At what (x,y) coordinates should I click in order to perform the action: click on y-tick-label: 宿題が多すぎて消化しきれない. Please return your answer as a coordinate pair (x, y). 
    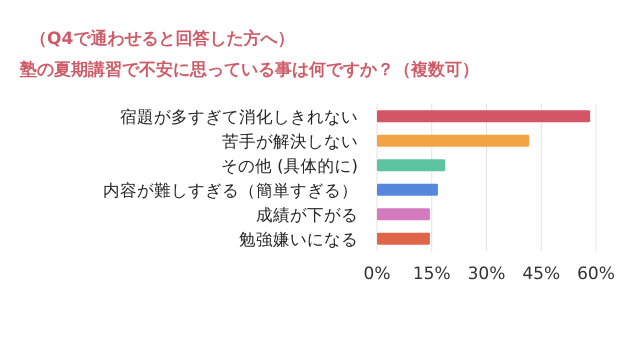
    Looking at the image, I should click on (239, 116).